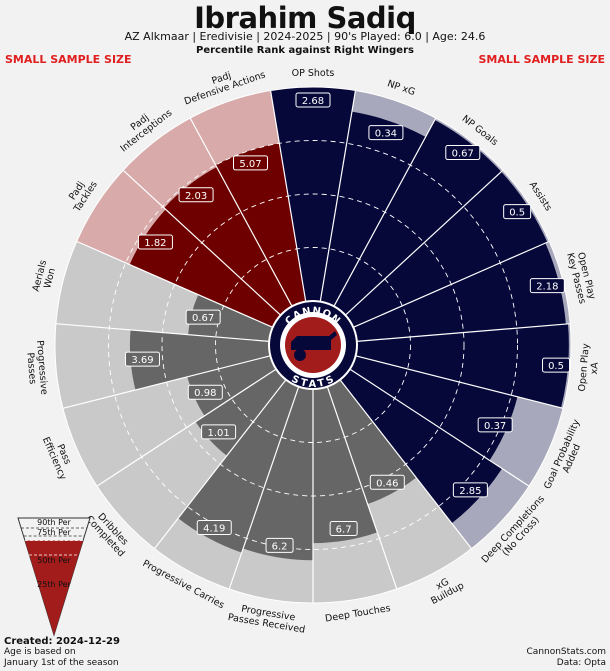 The width and height of the screenshot is (610, 671). I want to click on category-label-line: NP xG, so click(401, 88).